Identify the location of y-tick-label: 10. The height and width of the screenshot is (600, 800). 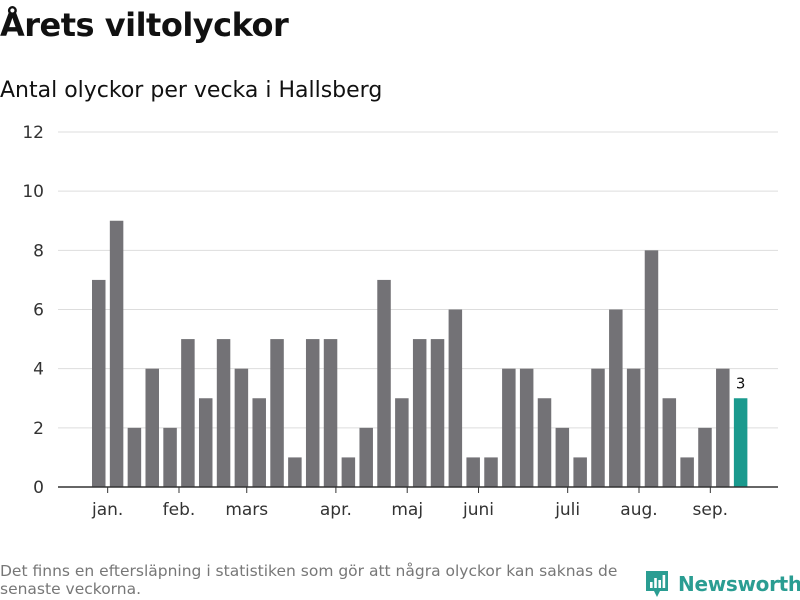
(33, 192).